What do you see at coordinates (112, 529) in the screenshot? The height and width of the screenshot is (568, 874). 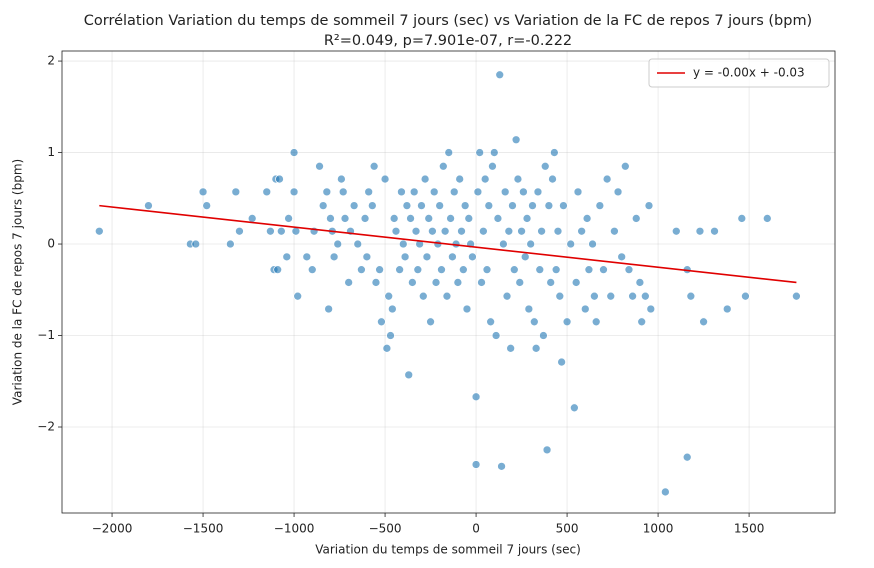 I see `x-tick-label: −2000` at bounding box center [112, 529].